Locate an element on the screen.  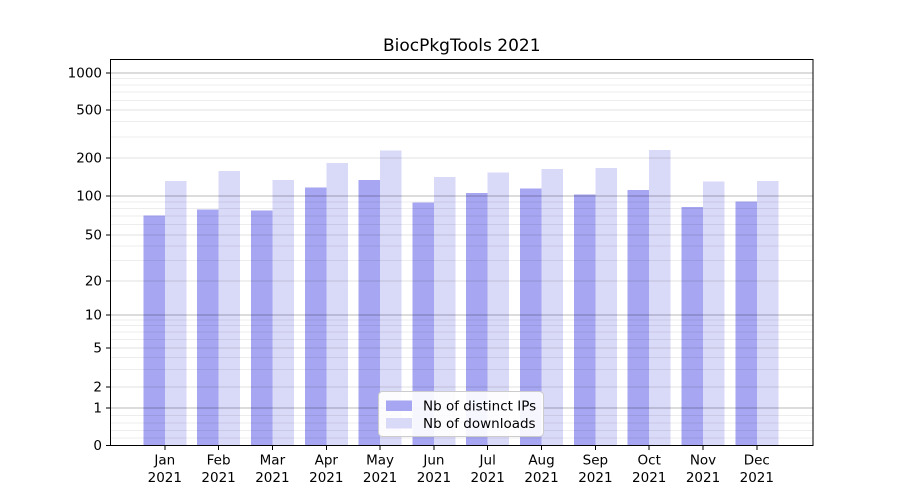
bar-distinct-ips-may is located at coordinates (369, 313).